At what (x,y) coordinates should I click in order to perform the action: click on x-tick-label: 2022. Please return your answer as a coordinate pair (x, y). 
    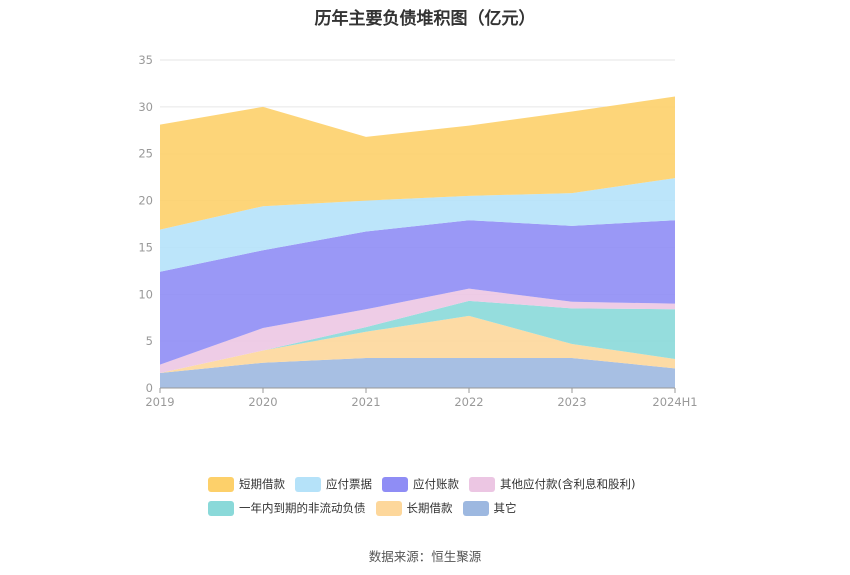
    Looking at the image, I should click on (468, 402).